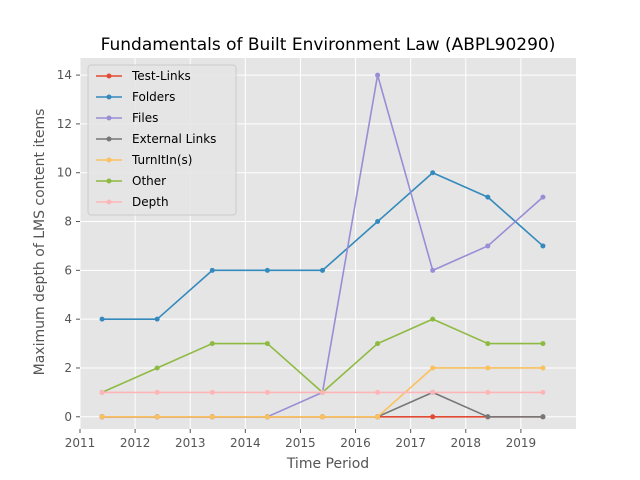 This screenshot has height=480, width=640. I want to click on legend-item: Folders, so click(135, 97).